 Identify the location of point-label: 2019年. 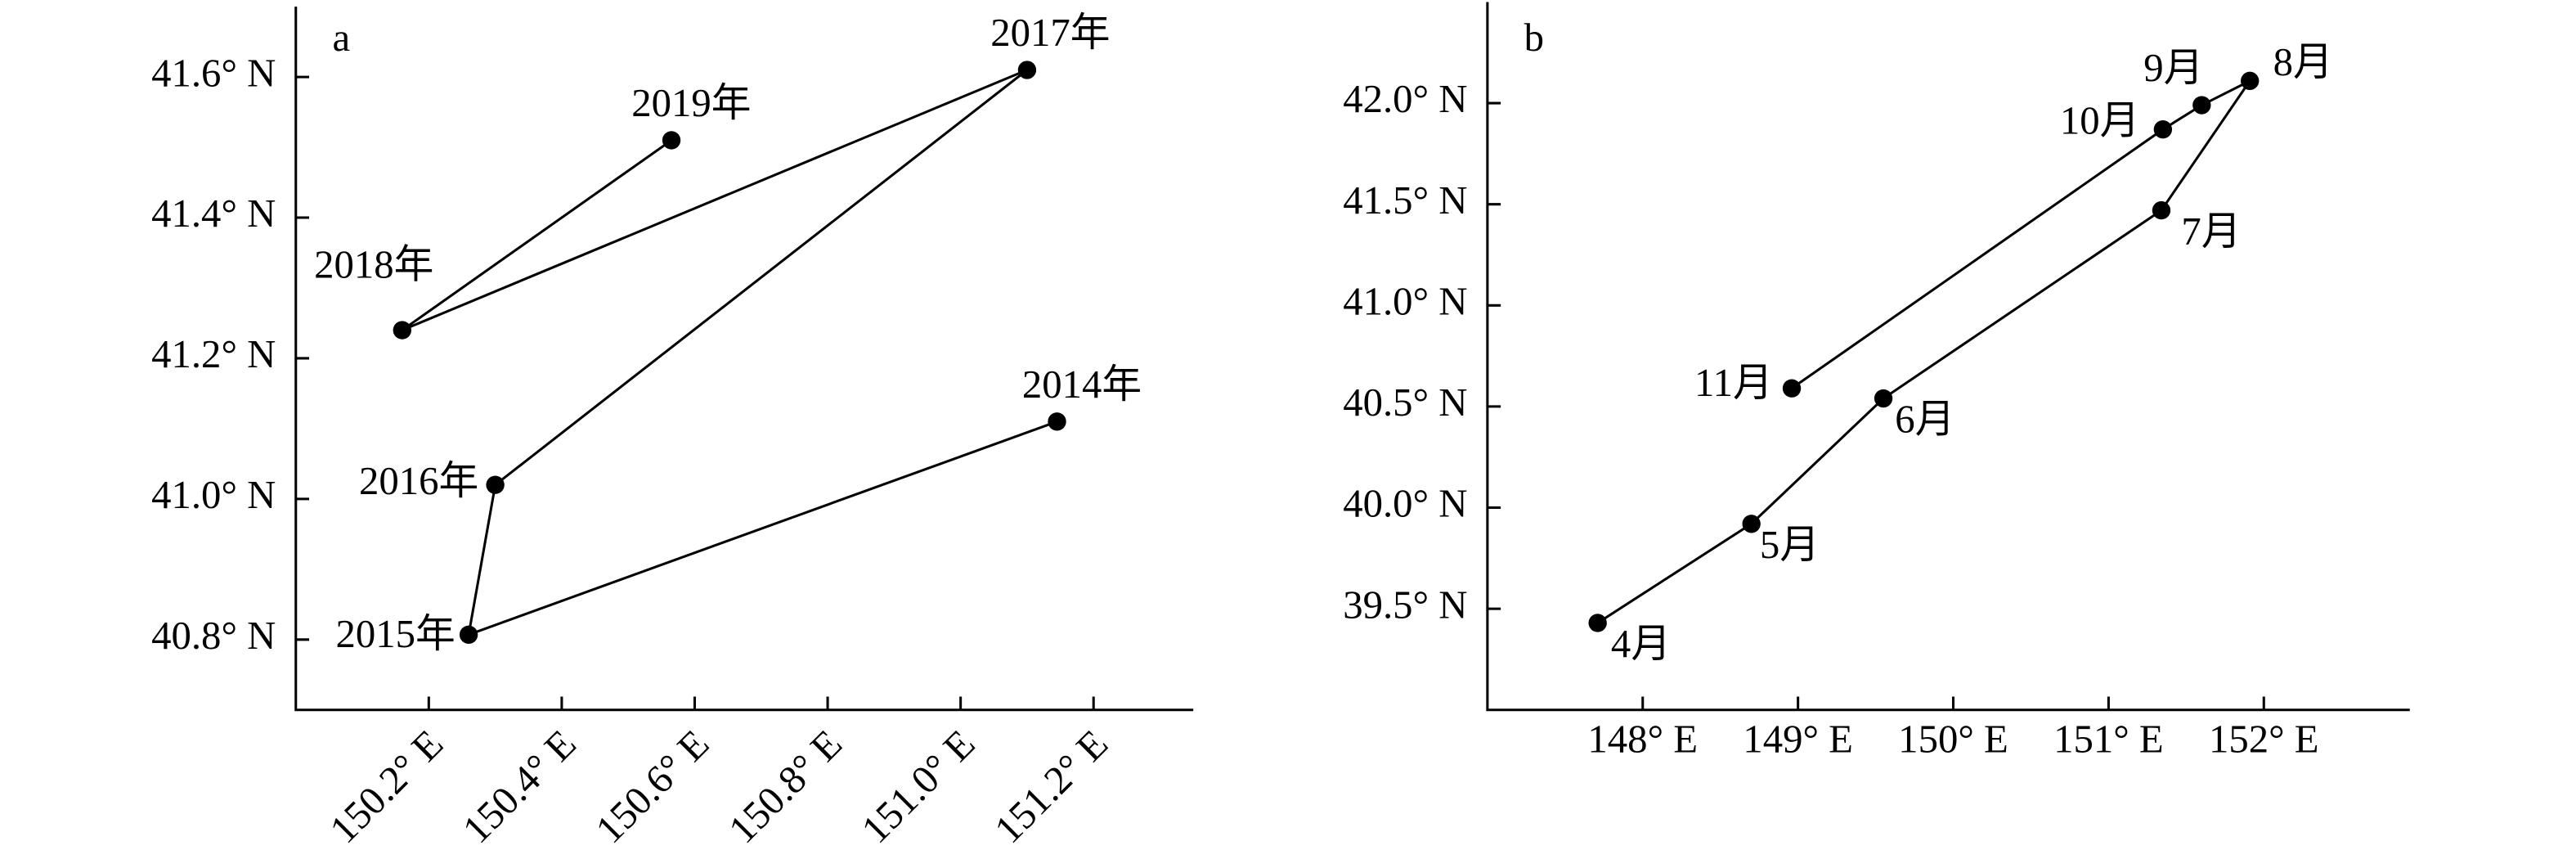
(691, 103).